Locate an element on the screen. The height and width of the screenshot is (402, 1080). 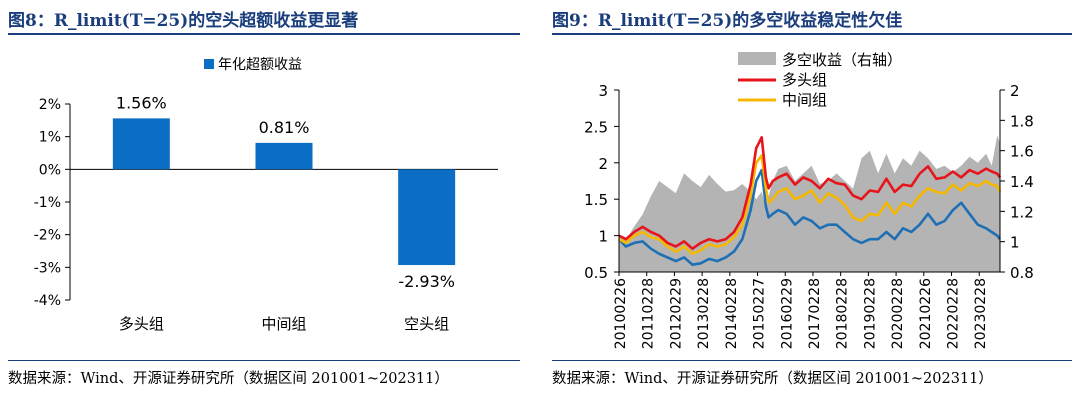
legend-label: 中间组 is located at coordinates (804, 100).